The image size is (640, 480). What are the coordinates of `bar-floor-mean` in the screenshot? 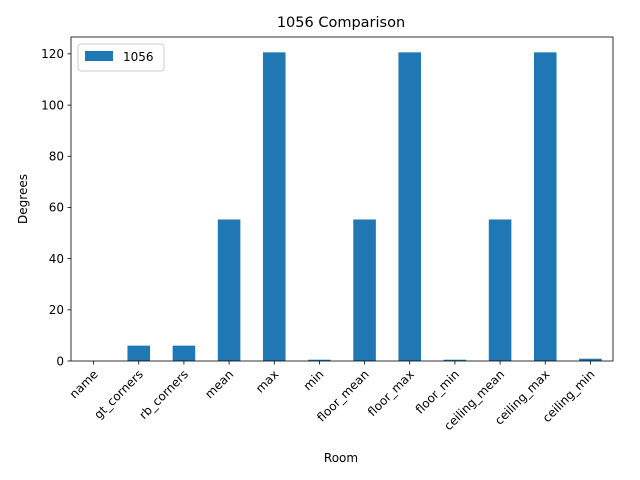 It's located at (364, 290).